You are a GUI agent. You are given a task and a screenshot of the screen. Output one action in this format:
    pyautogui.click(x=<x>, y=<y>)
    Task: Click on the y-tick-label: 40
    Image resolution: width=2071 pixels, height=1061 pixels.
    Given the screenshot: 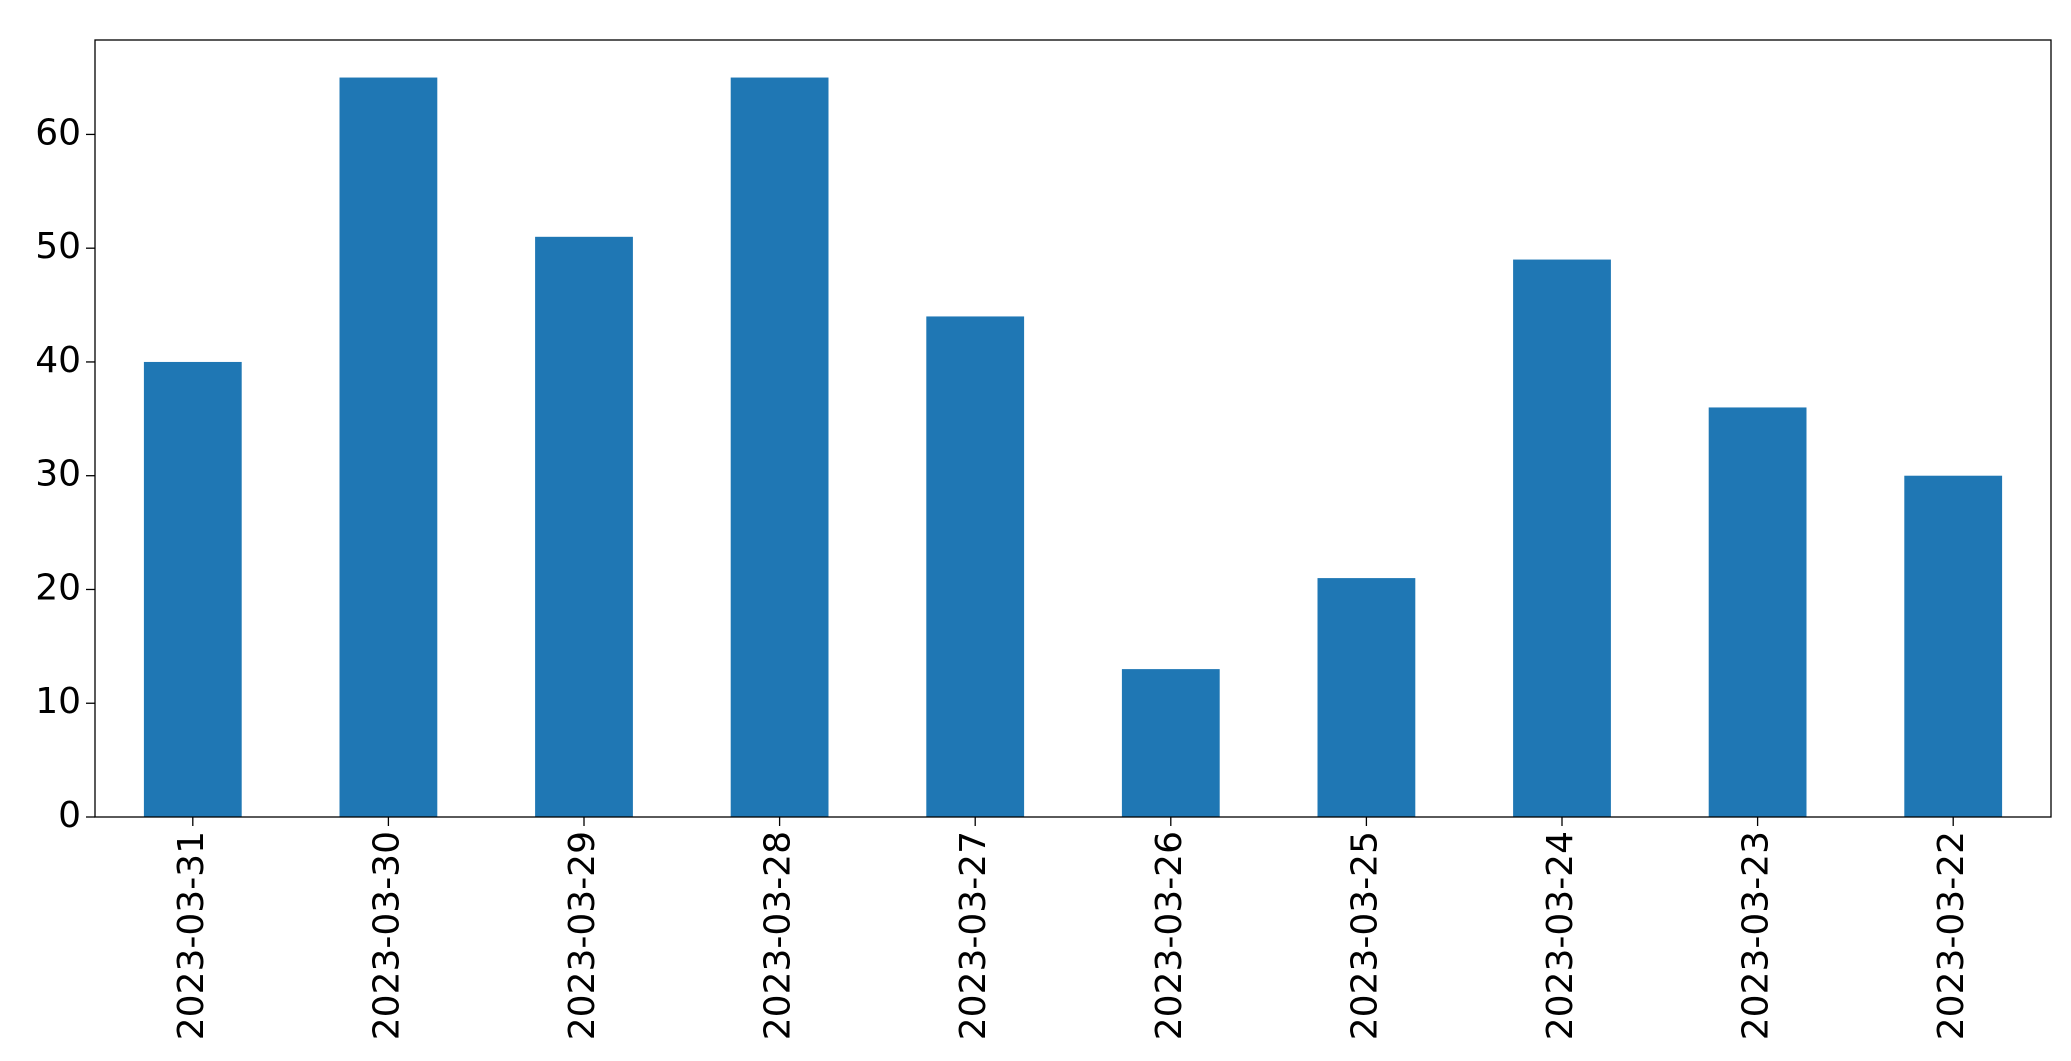 What is the action you would take?
    pyautogui.click(x=58, y=360)
    